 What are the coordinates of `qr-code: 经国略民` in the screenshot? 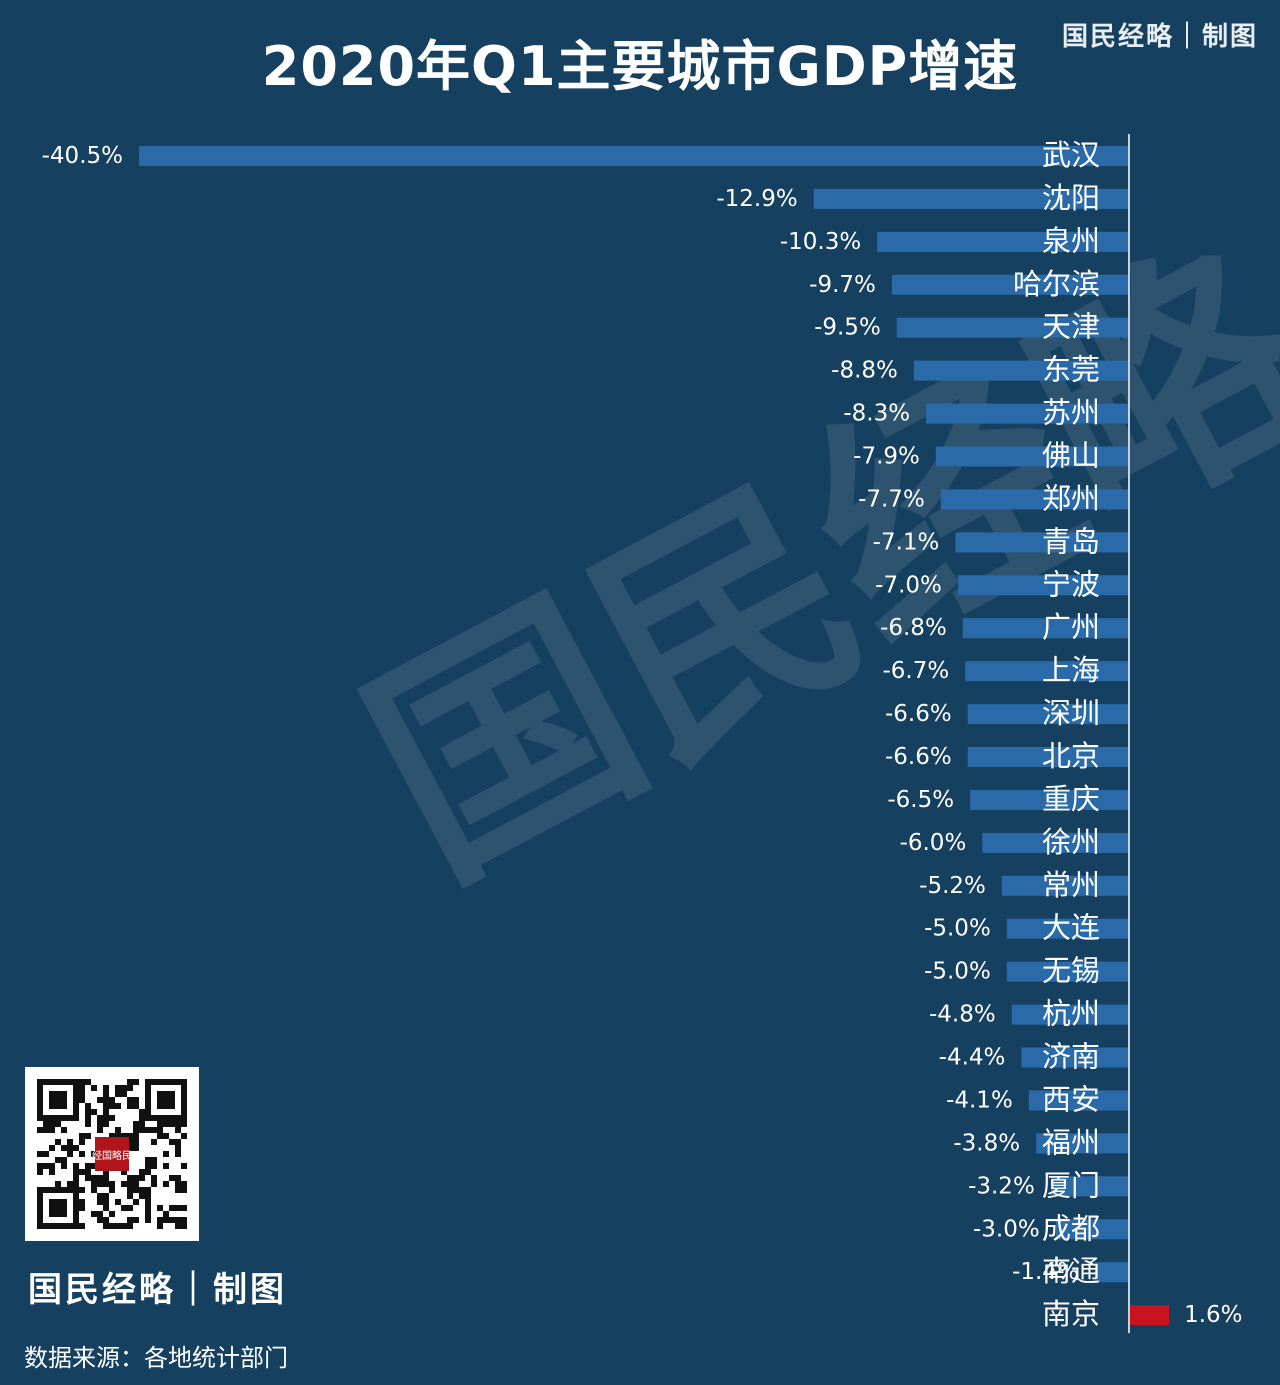 It's located at (112, 1154).